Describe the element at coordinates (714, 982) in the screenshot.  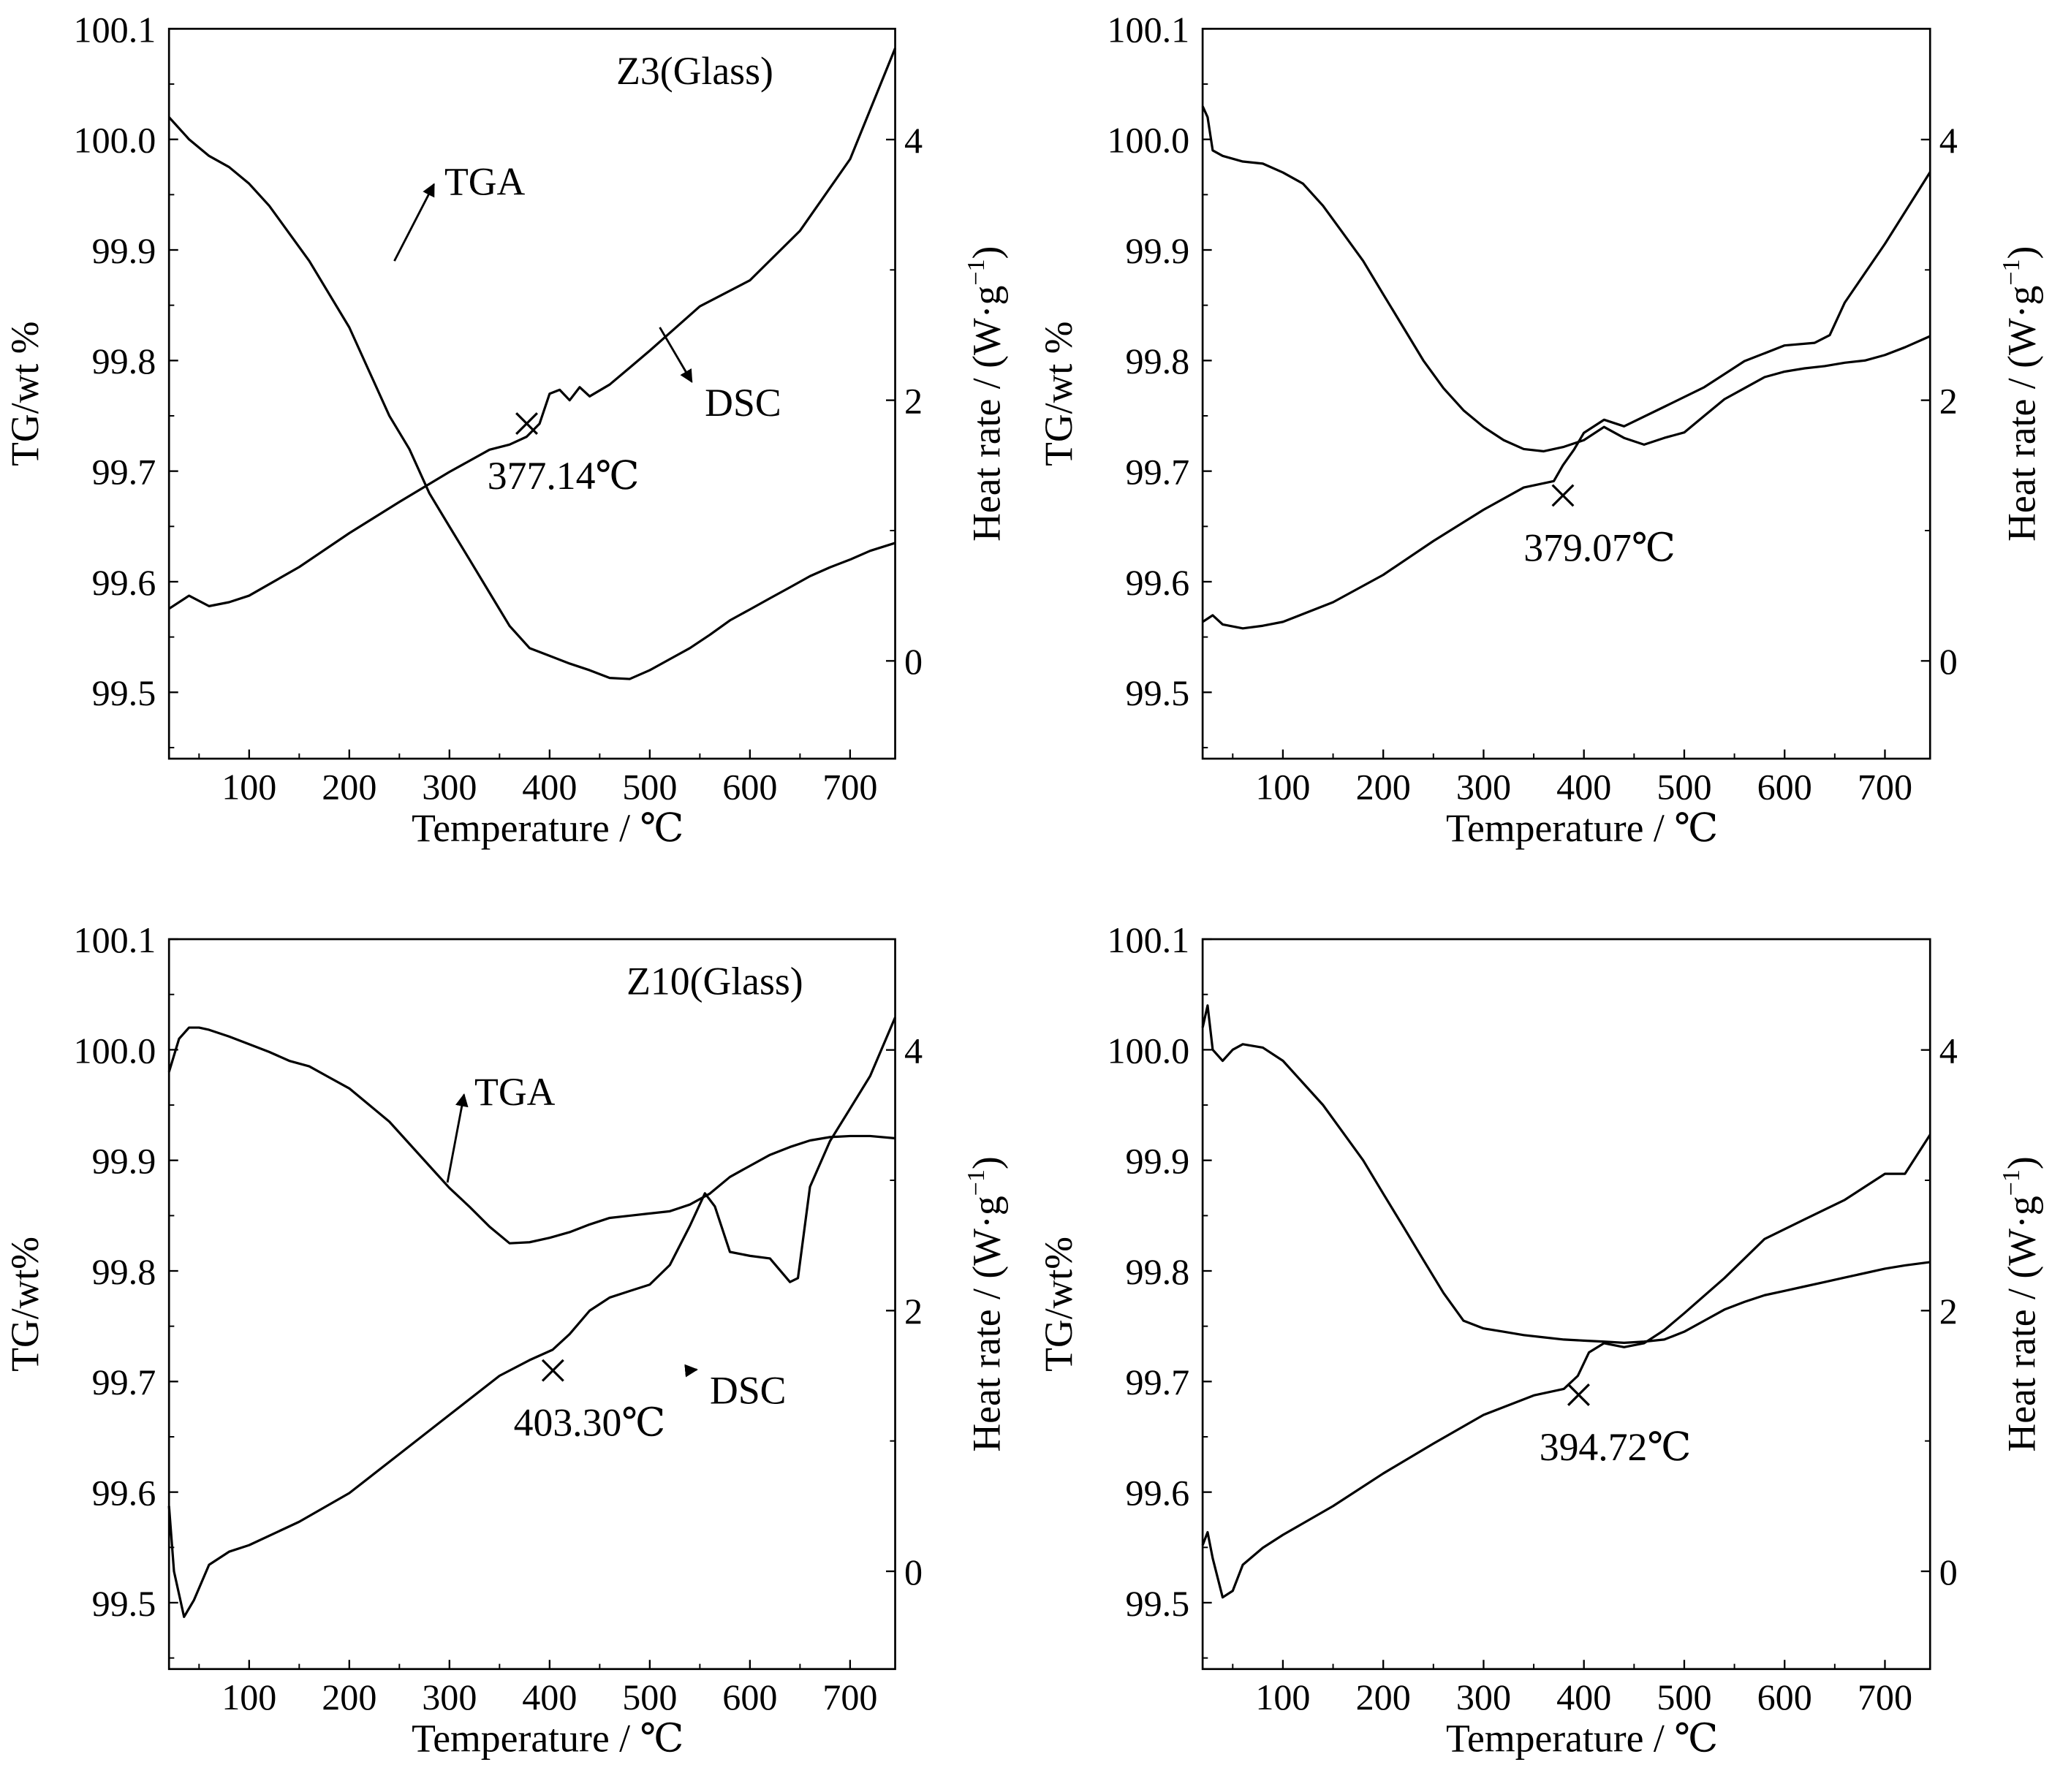
I see `panel-label: Z10(Glass)` at that location.